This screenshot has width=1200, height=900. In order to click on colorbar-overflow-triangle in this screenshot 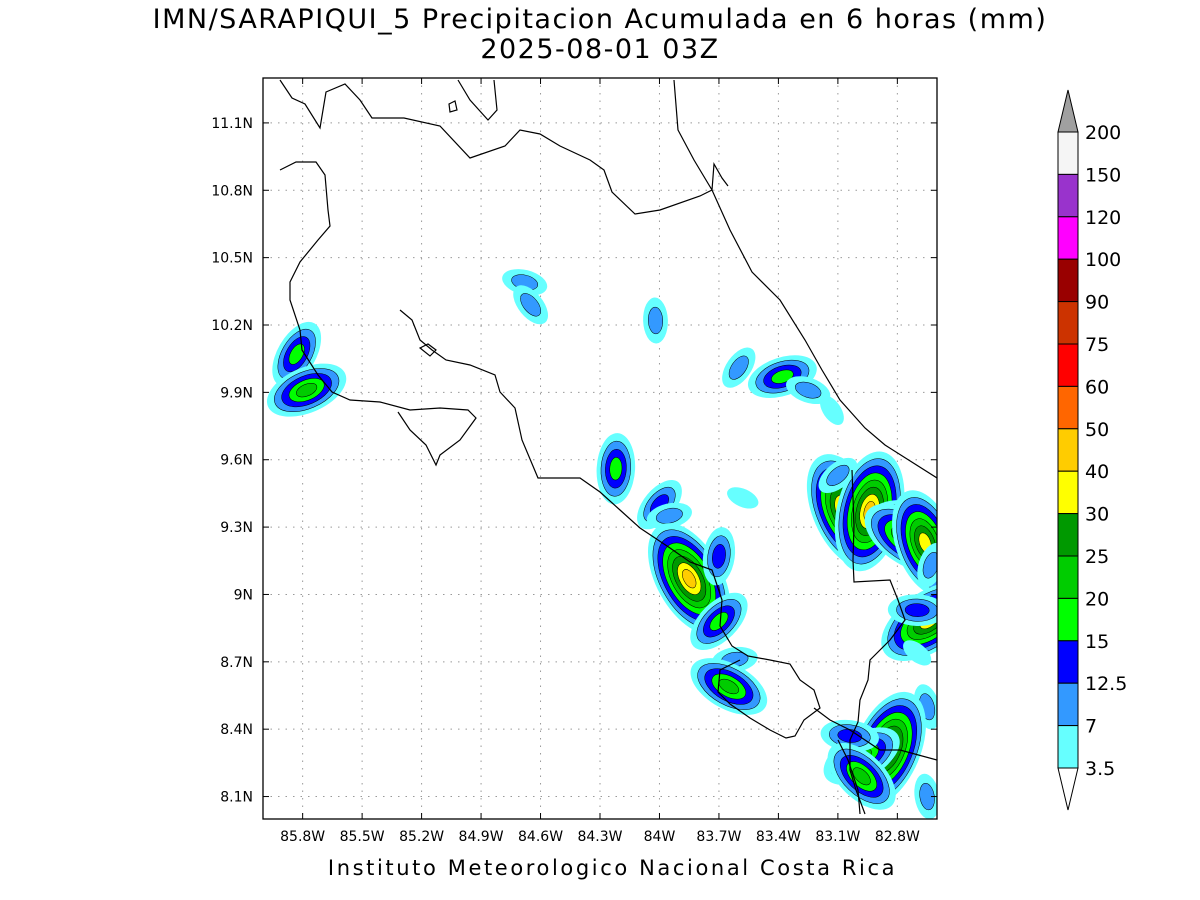, I will do `click(1068, 111)`.